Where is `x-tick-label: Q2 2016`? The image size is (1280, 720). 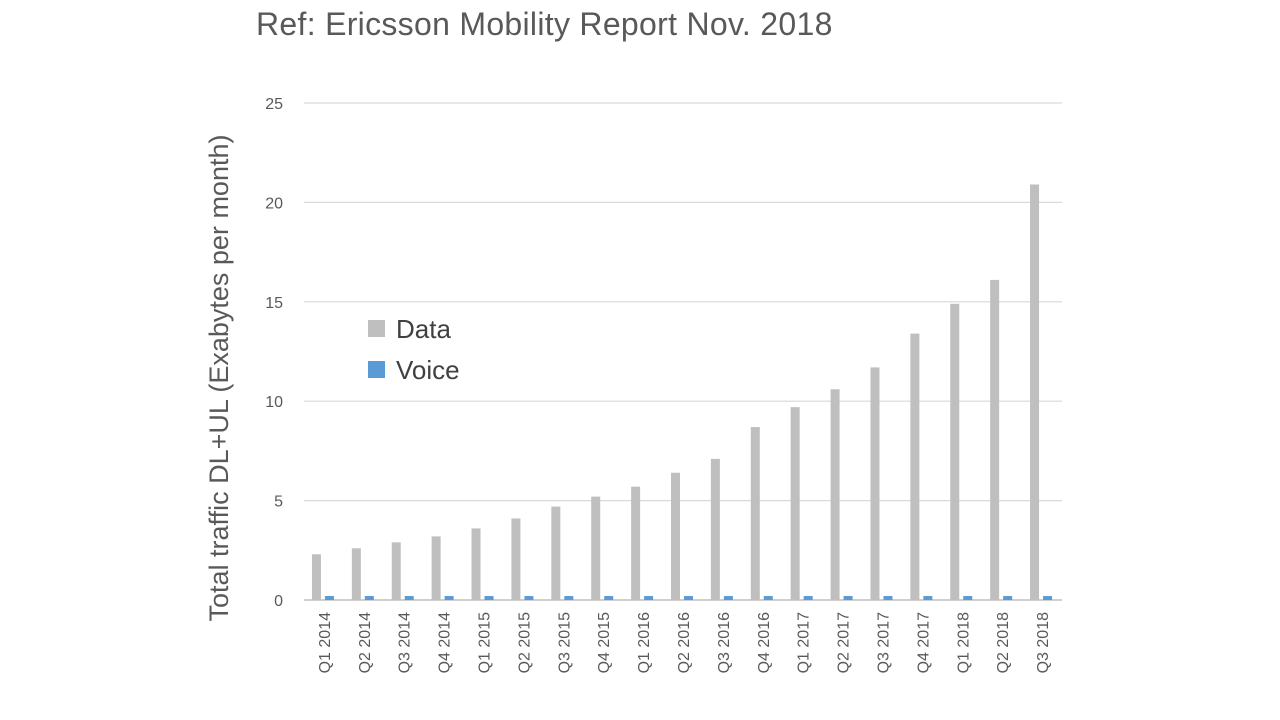 x-tick-label: Q2 2016 is located at coordinates (684, 642).